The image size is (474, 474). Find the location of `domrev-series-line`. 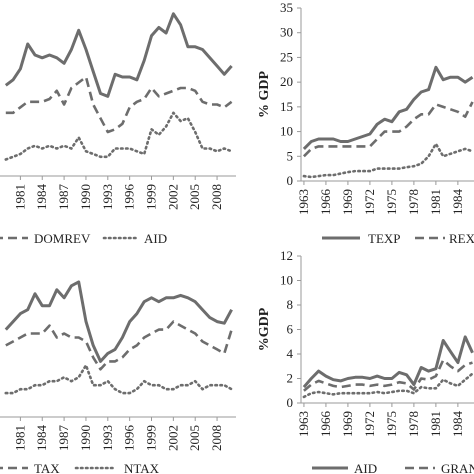

domrev-series-line is located at coordinates (119, 104).